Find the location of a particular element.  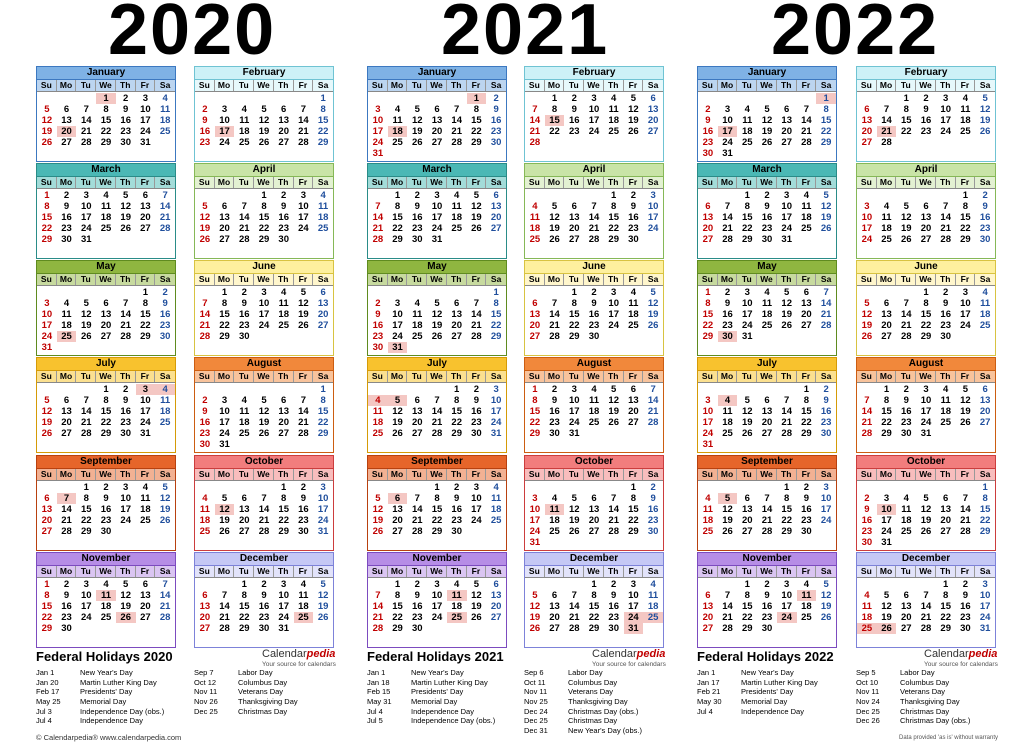

month-title: June is located at coordinates (594, 267).